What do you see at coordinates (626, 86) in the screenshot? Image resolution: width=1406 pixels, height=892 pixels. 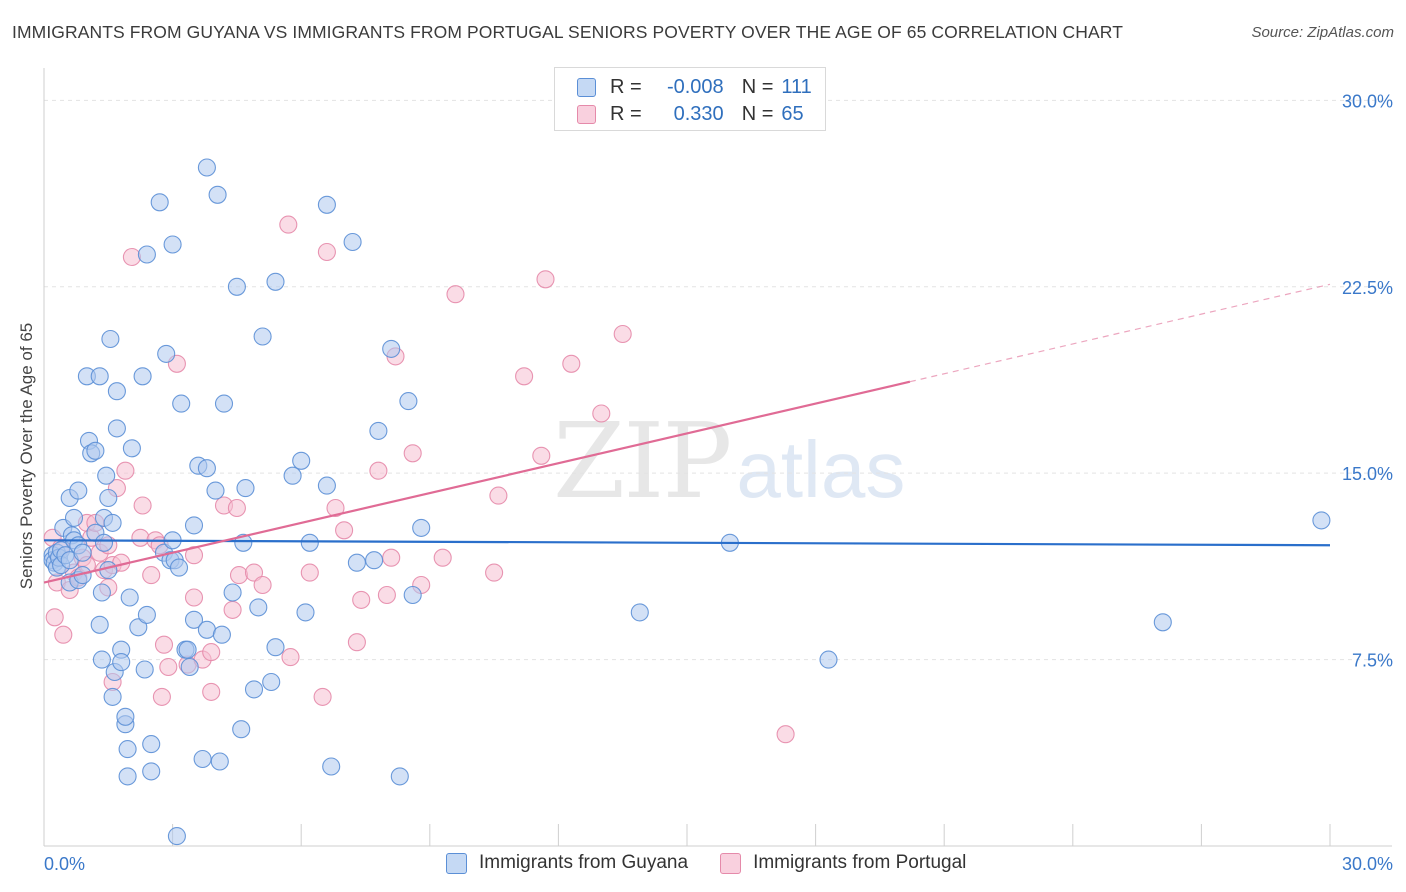 I see `legend-r-label: R =` at bounding box center [626, 86].